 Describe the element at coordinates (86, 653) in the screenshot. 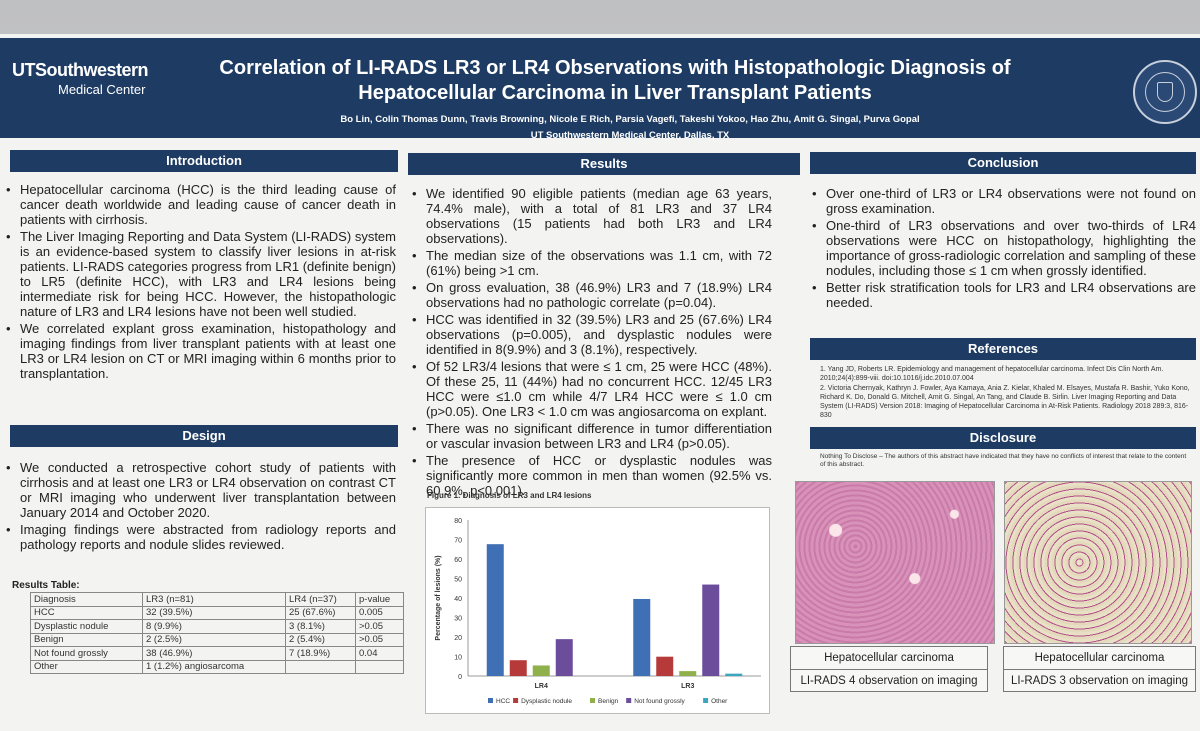

I see `table-cell: Not found grossly` at that location.